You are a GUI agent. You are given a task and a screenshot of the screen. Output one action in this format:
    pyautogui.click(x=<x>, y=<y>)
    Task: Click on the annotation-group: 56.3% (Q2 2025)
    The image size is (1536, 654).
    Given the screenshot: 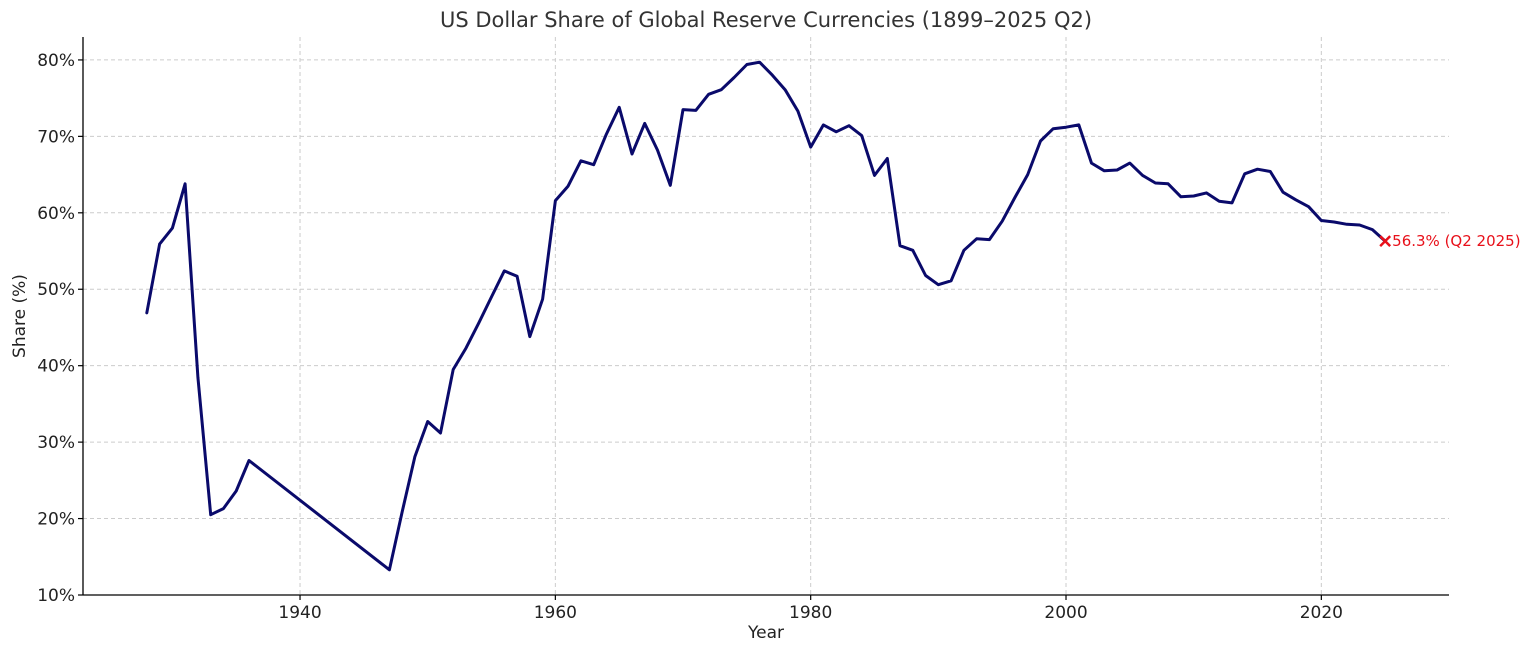 What is the action you would take?
    pyautogui.click(x=1450, y=241)
    